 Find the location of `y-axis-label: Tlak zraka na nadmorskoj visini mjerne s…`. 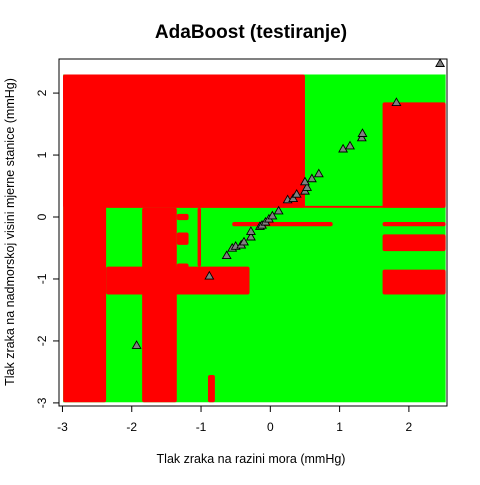

y-axis-label: Tlak zraka na nadmorskoj visini mjerne s… is located at coordinates (10, 232).